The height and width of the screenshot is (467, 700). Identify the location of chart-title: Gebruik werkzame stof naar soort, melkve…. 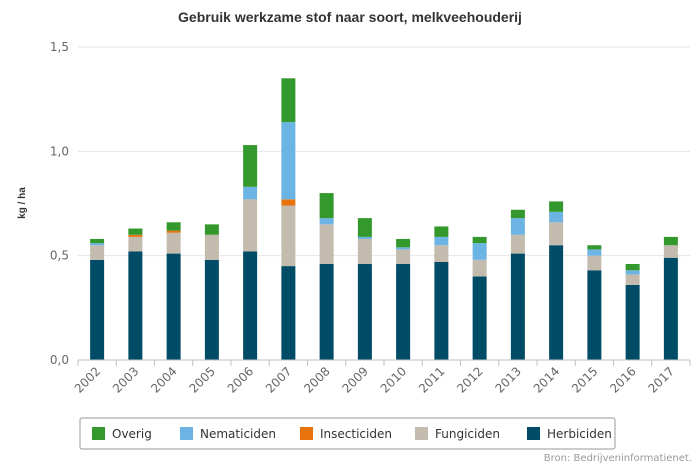
(350, 17).